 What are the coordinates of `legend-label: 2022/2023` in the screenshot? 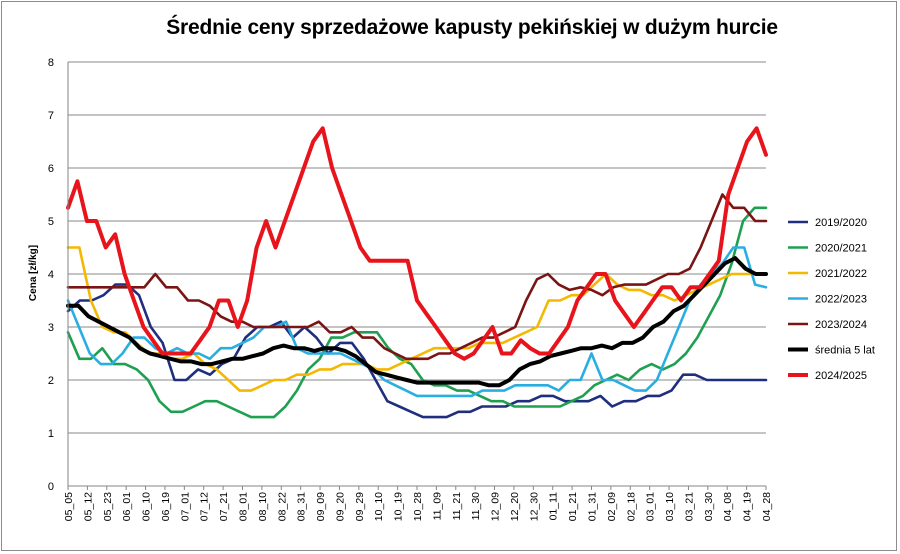 It's located at (841, 300).